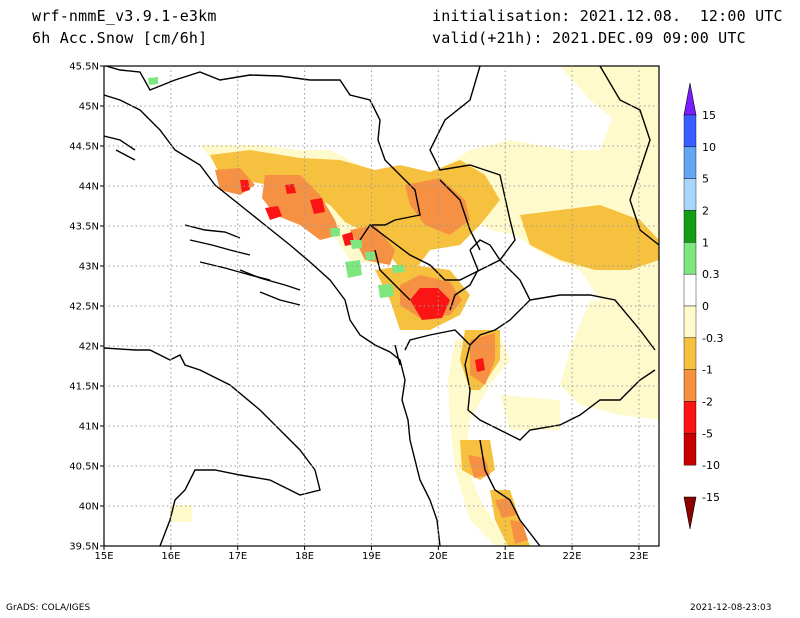 The width and height of the screenshot is (800, 618). What do you see at coordinates (705, 211) in the screenshot?
I see `colorbar-label: 2` at bounding box center [705, 211].